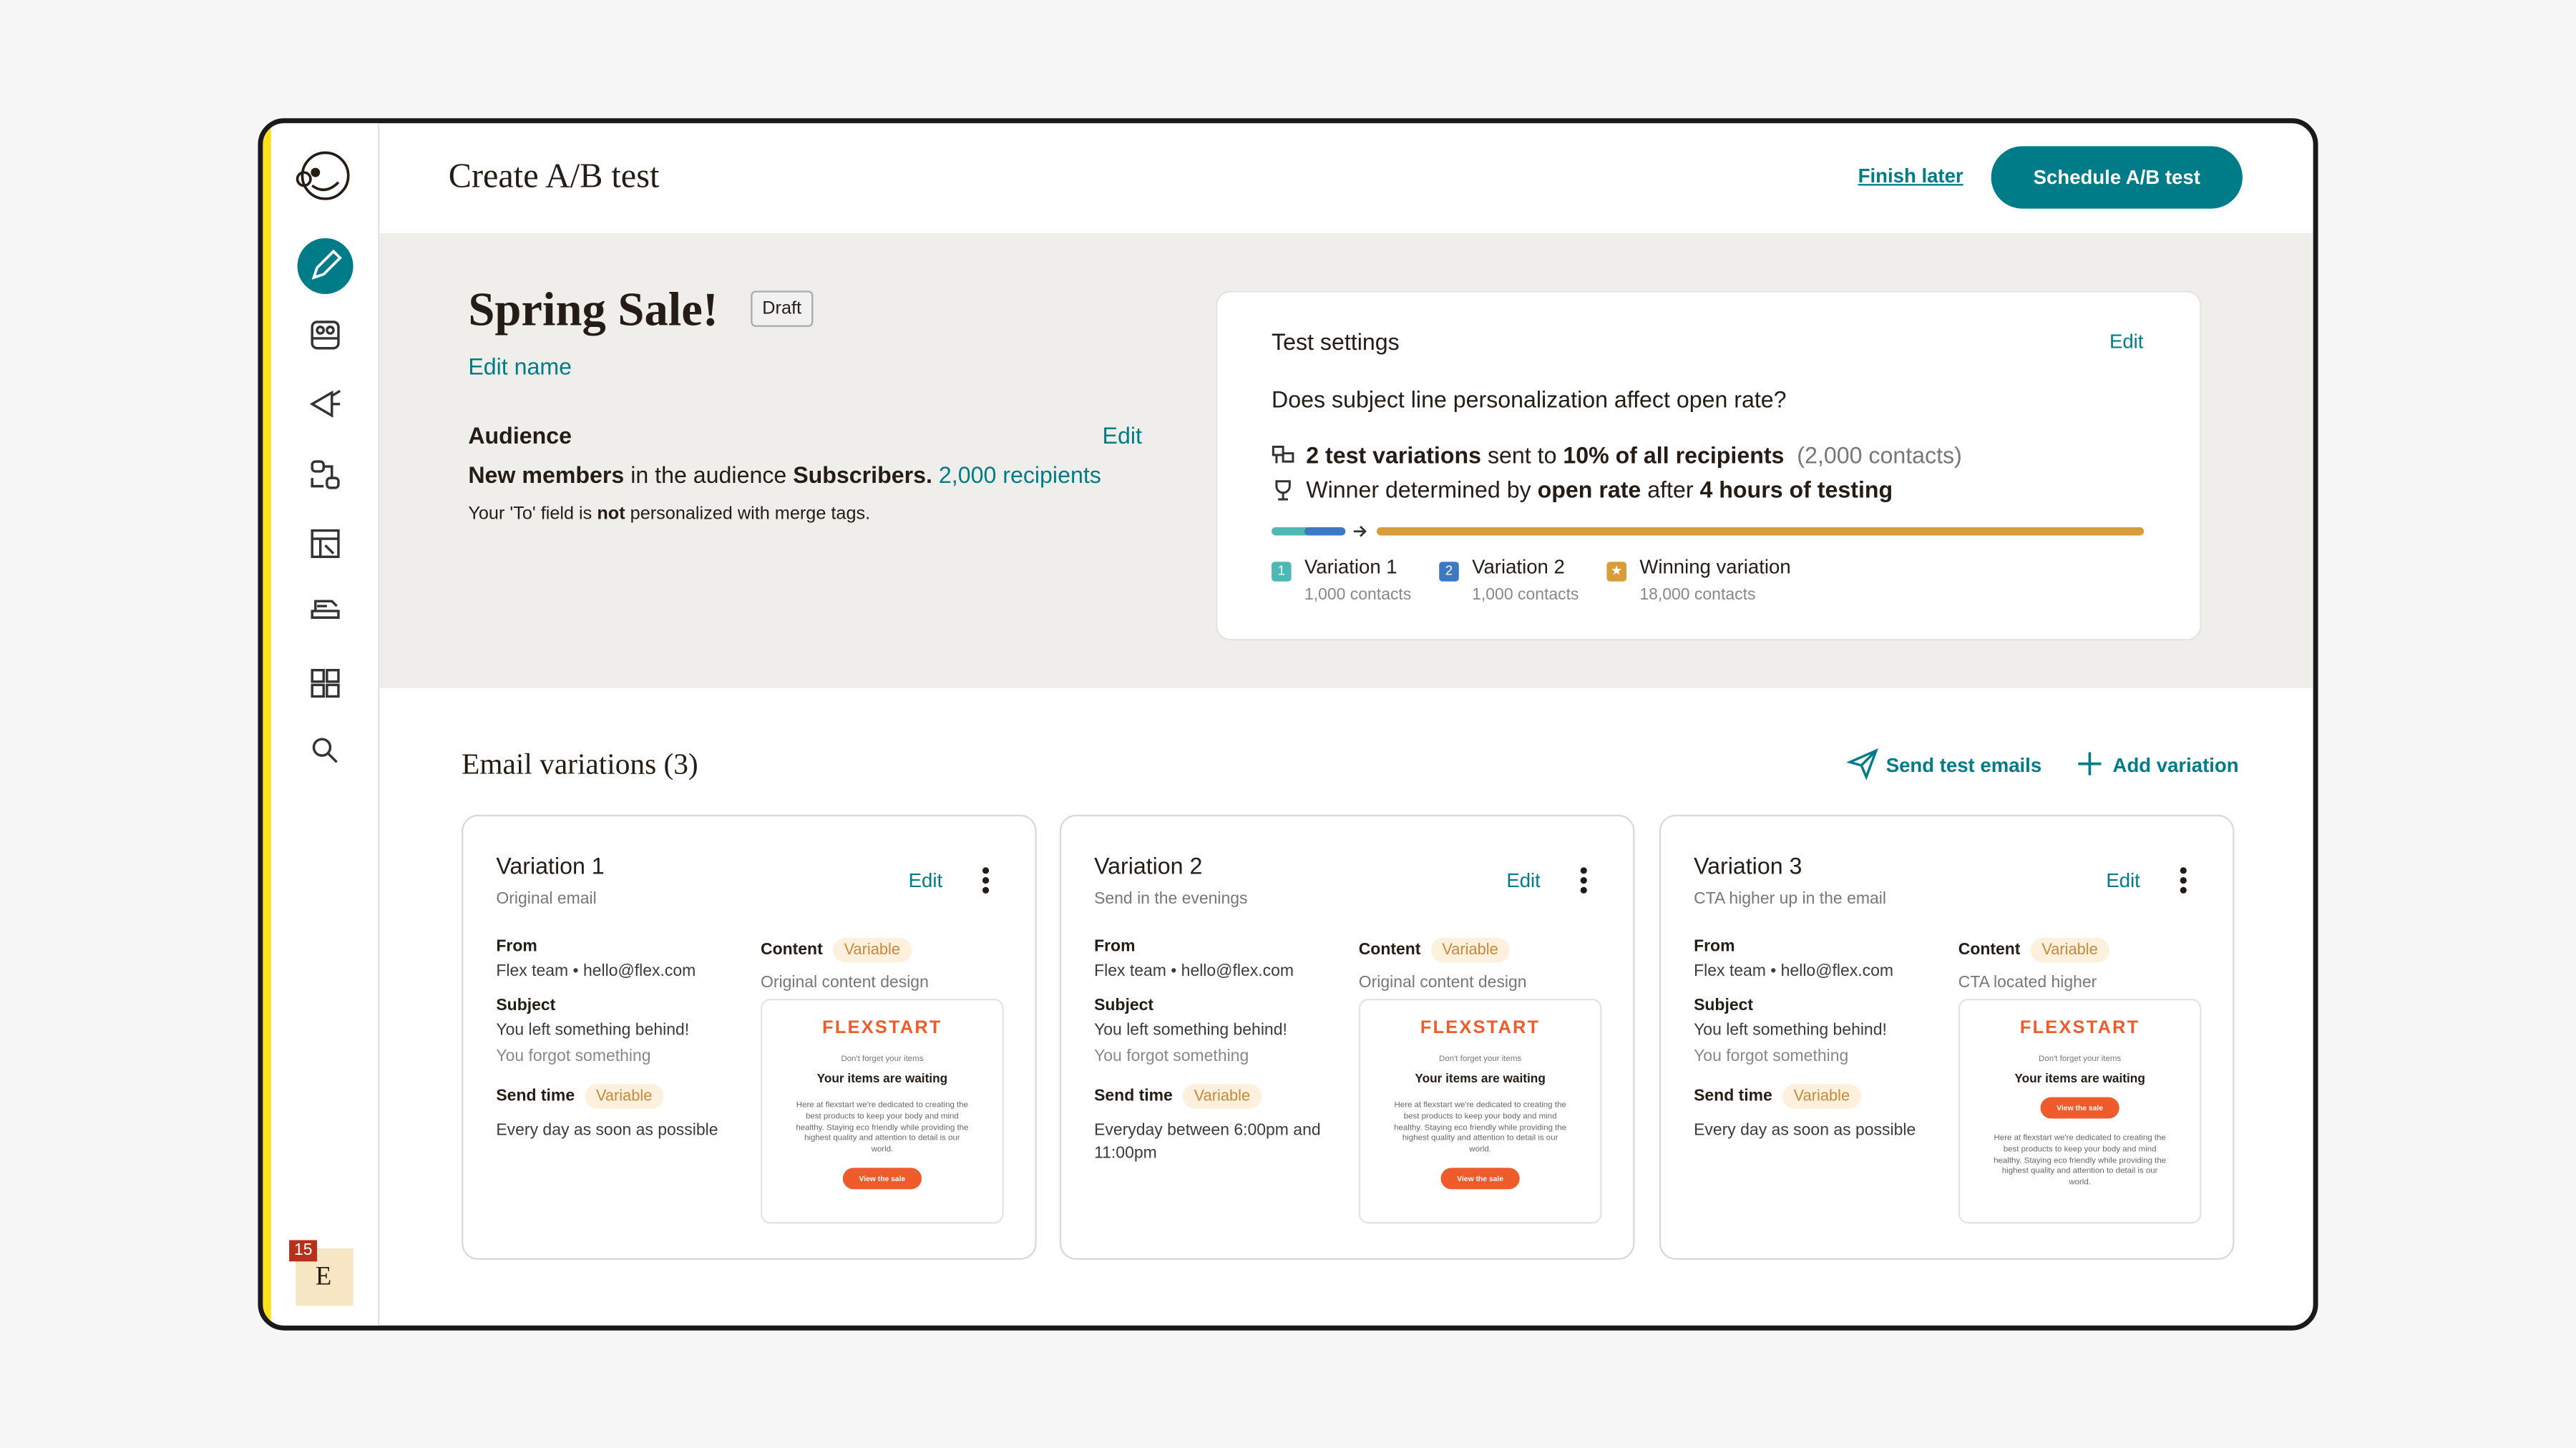  What do you see at coordinates (792, 950) in the screenshot?
I see `content-label-text: Content` at bounding box center [792, 950].